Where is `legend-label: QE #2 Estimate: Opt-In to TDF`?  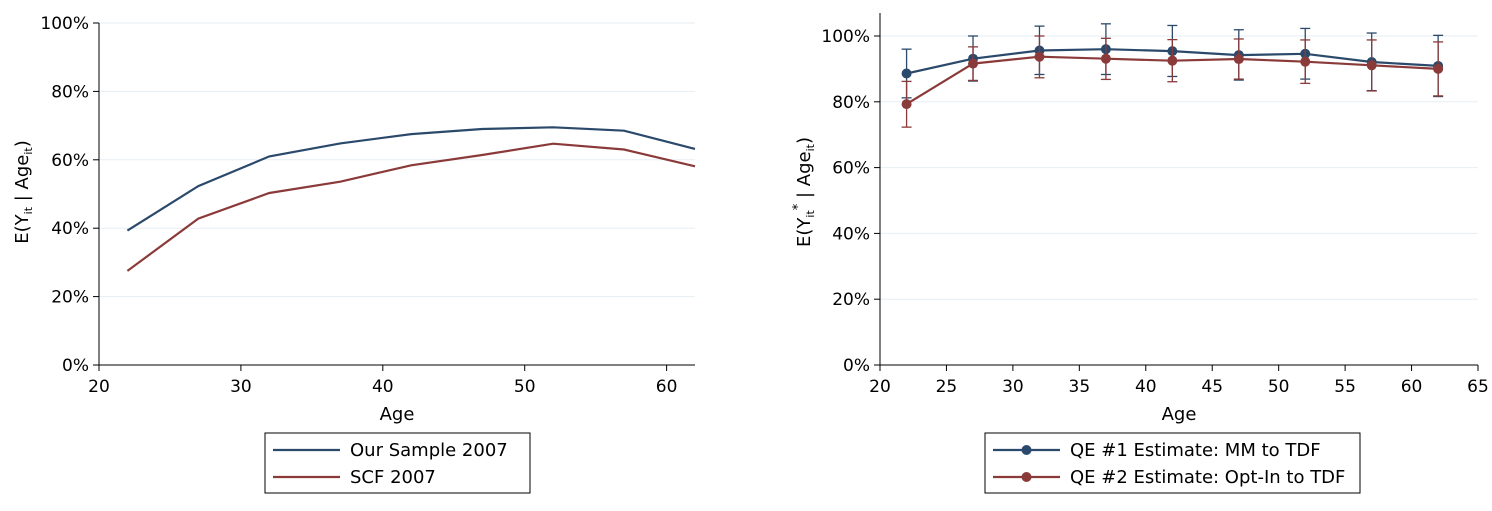 legend-label: QE #2 Estimate: Opt-In to TDF is located at coordinates (1207, 477).